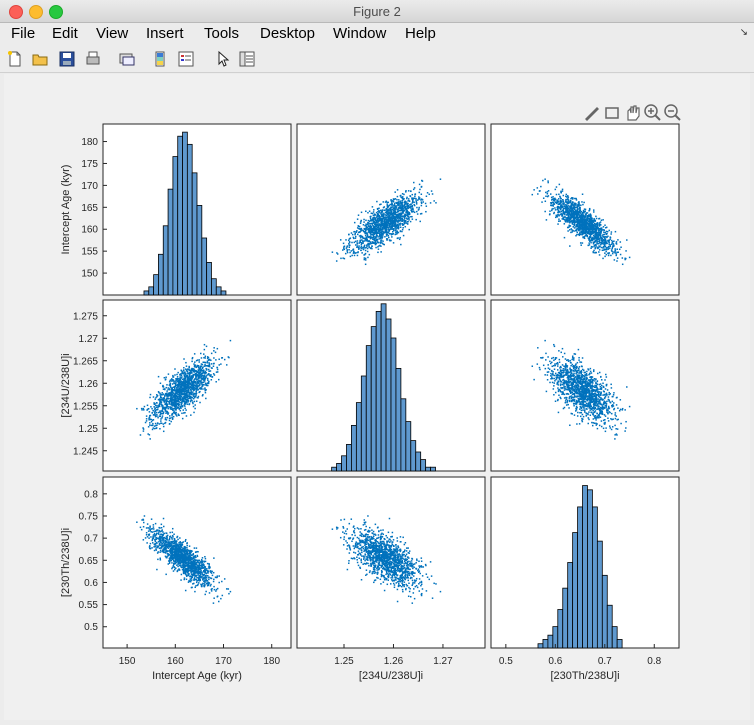 This screenshot has width=754, height=725. What do you see at coordinates (359, 33) in the screenshot?
I see `menu-window: Window` at bounding box center [359, 33].